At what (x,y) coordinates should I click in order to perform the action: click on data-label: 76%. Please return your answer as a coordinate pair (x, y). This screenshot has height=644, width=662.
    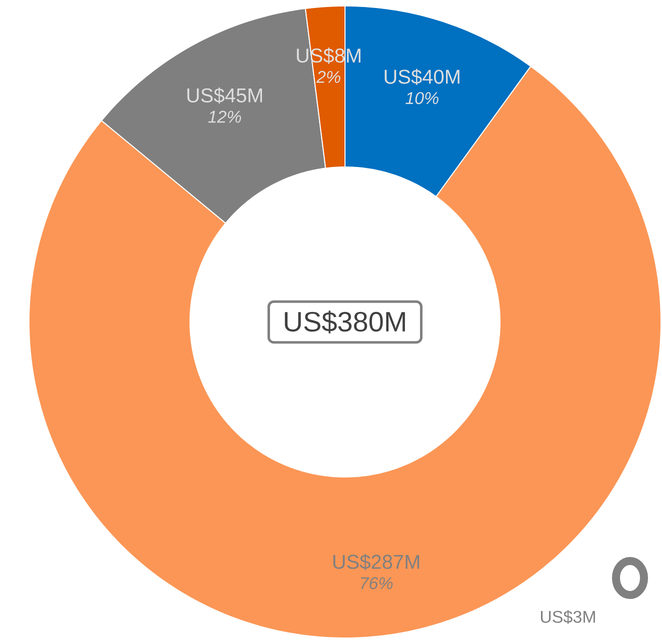
    Looking at the image, I should click on (377, 583).